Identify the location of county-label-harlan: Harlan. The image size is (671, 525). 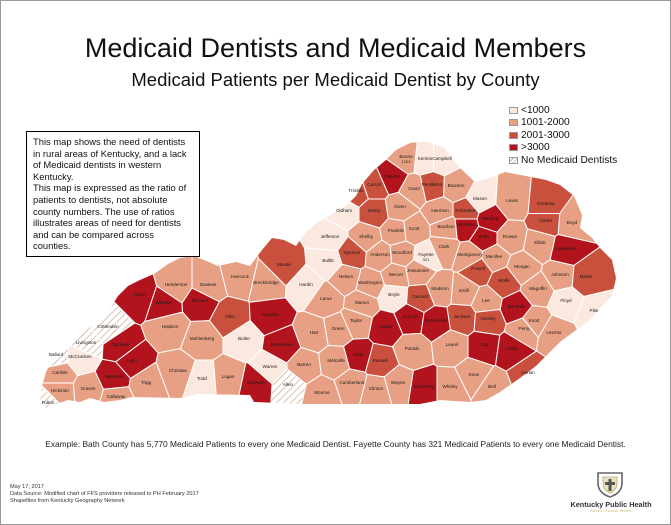
(528, 372).